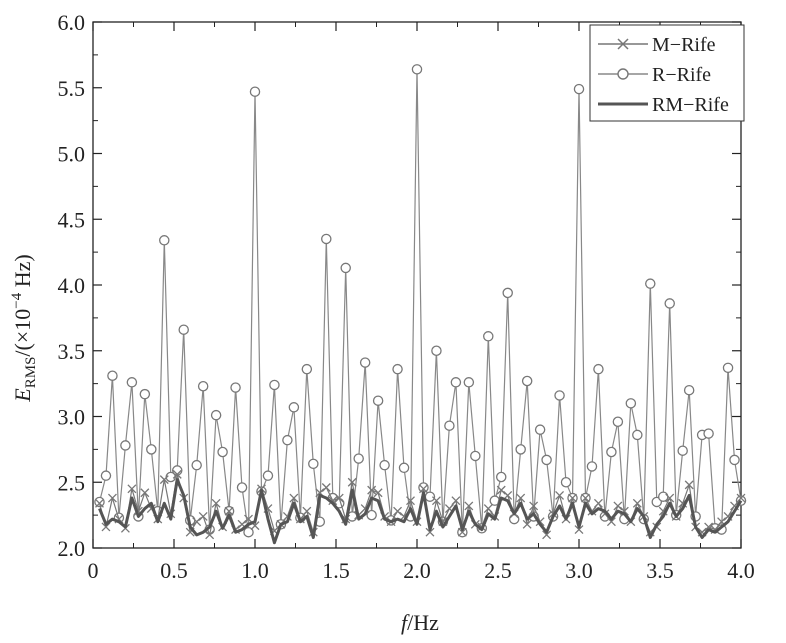 The image size is (786, 643). Describe the element at coordinates (22, 333) in the screenshot. I see `y-axis-label-rest1: /(×10` at that location.